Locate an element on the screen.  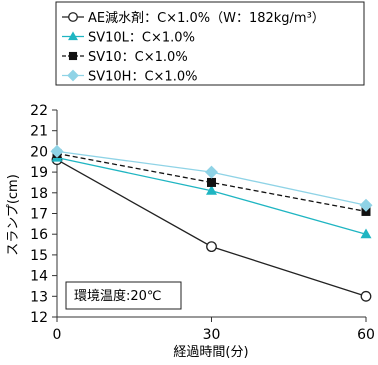
legend-item: SV10：C×1.0% is located at coordinates (125, 57).